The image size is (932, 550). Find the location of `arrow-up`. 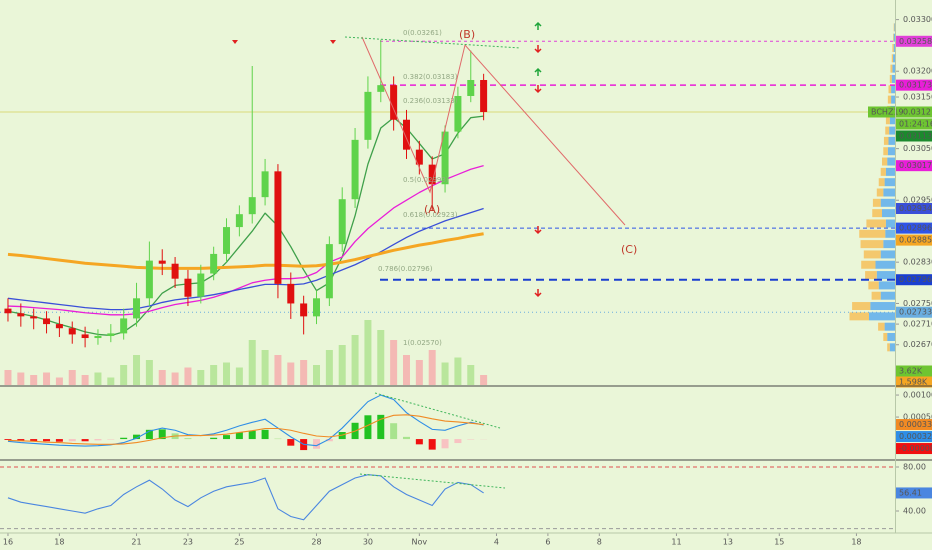

arrow-up is located at coordinates (538, 71).